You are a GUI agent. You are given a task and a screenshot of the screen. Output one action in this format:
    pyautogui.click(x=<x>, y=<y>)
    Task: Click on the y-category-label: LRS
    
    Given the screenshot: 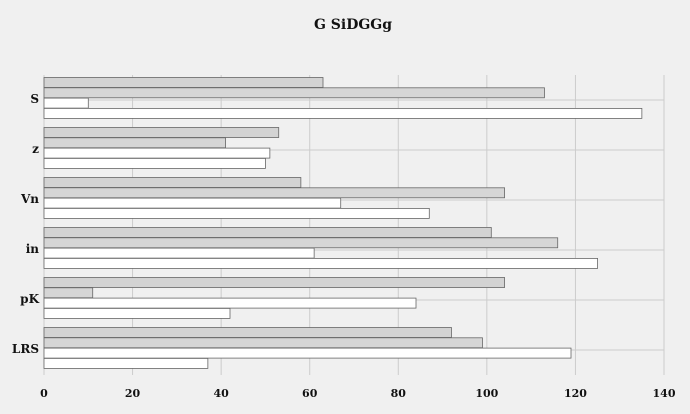 What is the action you would take?
    pyautogui.click(x=25, y=349)
    